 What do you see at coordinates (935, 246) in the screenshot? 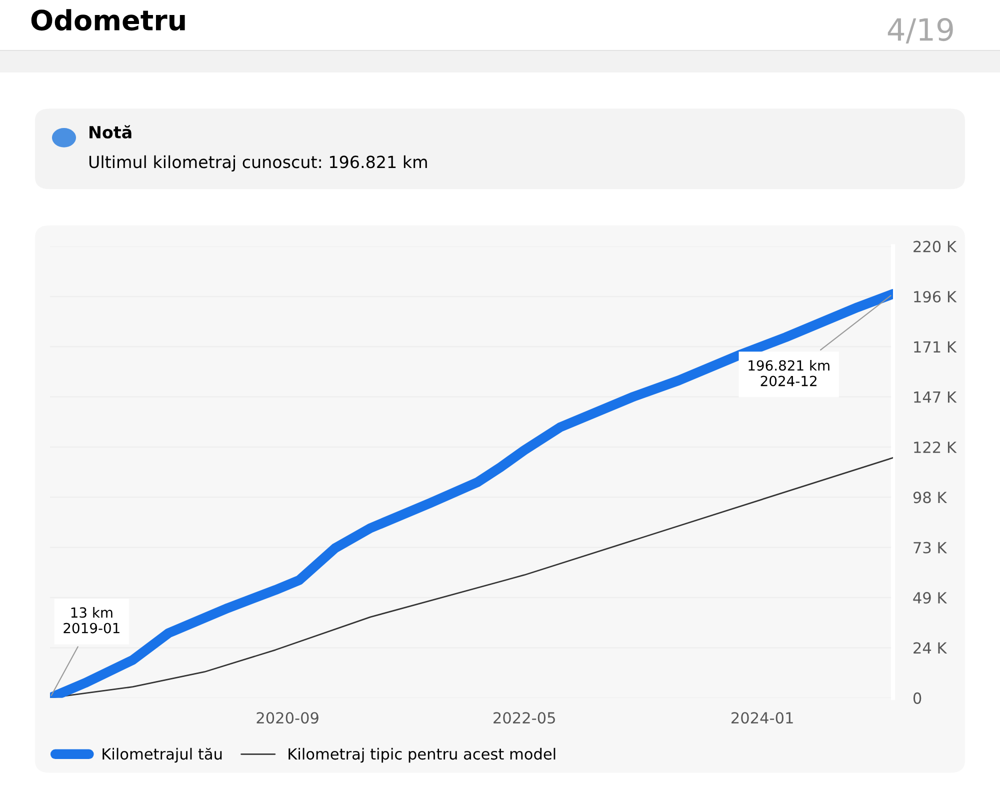
I see `y-tick-label: 220 K` at bounding box center [935, 246].